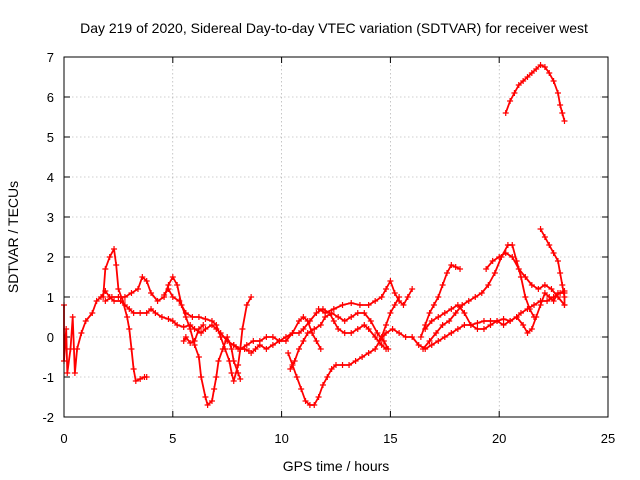  What do you see at coordinates (50, 297) in the screenshot?
I see `y-tick-label: 1` at bounding box center [50, 297].